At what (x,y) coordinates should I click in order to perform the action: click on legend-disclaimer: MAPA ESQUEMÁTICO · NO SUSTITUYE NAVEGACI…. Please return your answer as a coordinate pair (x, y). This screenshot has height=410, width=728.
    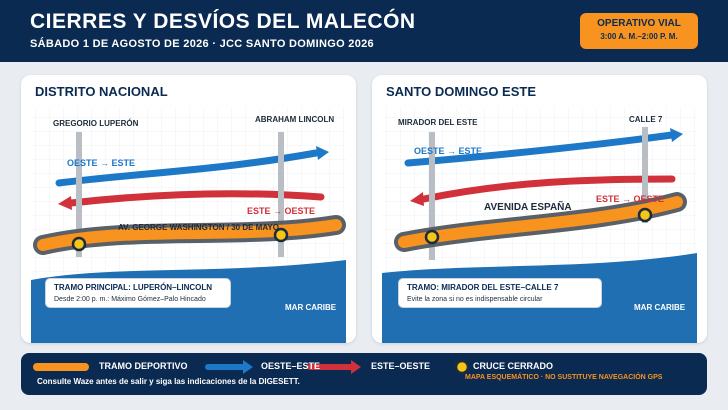
    Looking at the image, I should click on (564, 377).